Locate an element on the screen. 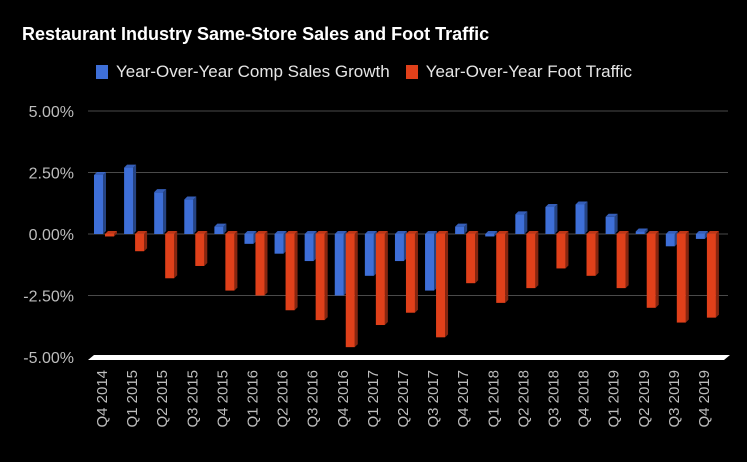 The width and height of the screenshot is (747, 462). y-axis-tick-labels: 5.00% 2.50% 0.00% -2.50% -5.00% is located at coordinates (48, 235).